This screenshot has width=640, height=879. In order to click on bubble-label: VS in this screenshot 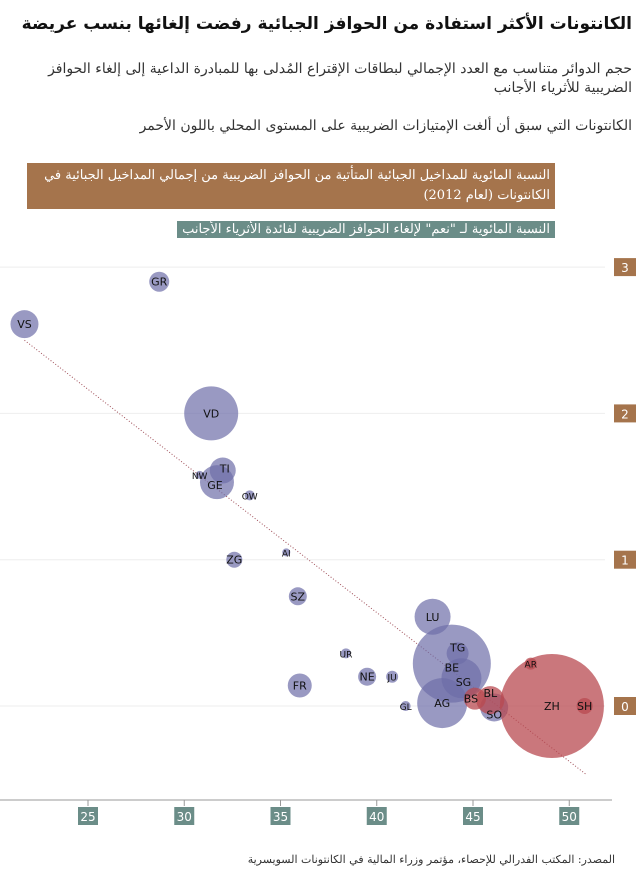, I will do `click(24, 324)`.